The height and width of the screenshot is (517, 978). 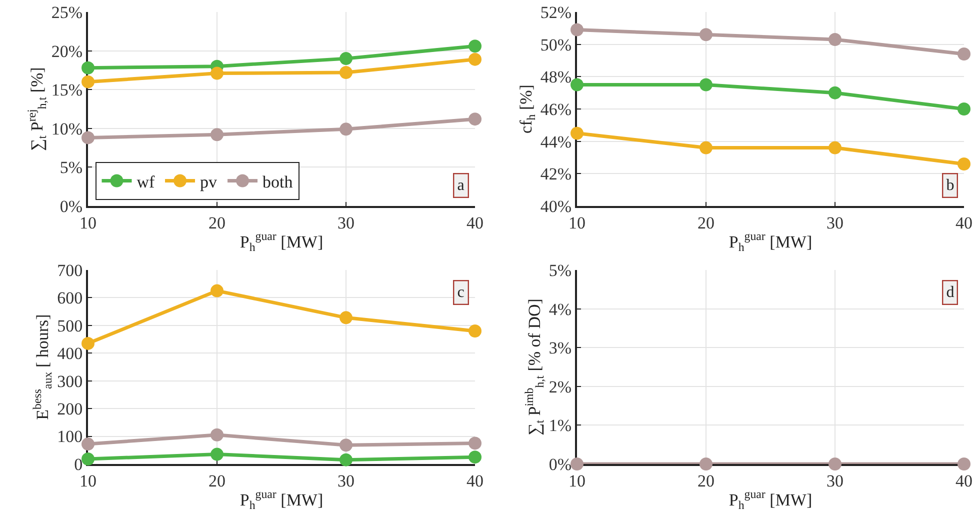 I want to click on annotation: d, so click(x=950, y=293).